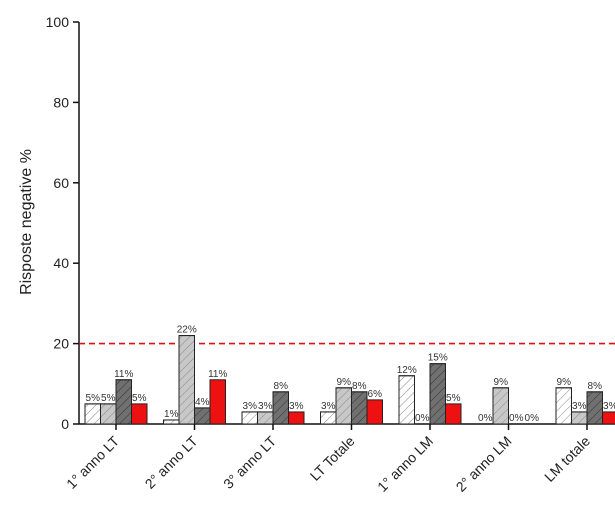 This screenshot has height=506, width=615. What do you see at coordinates (171, 461) in the screenshot?
I see `category-label: 2° anno LT` at bounding box center [171, 461].